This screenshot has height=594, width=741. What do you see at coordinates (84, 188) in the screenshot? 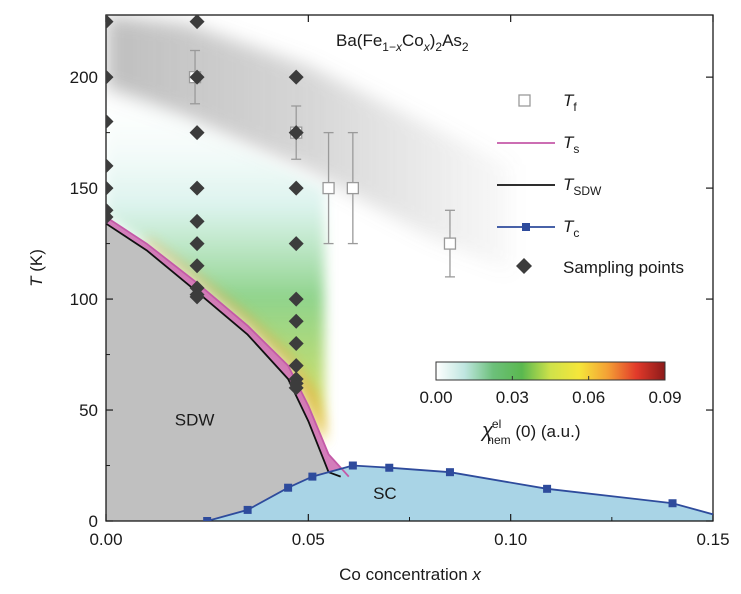
I see `y-tick-label: 150` at bounding box center [84, 188].